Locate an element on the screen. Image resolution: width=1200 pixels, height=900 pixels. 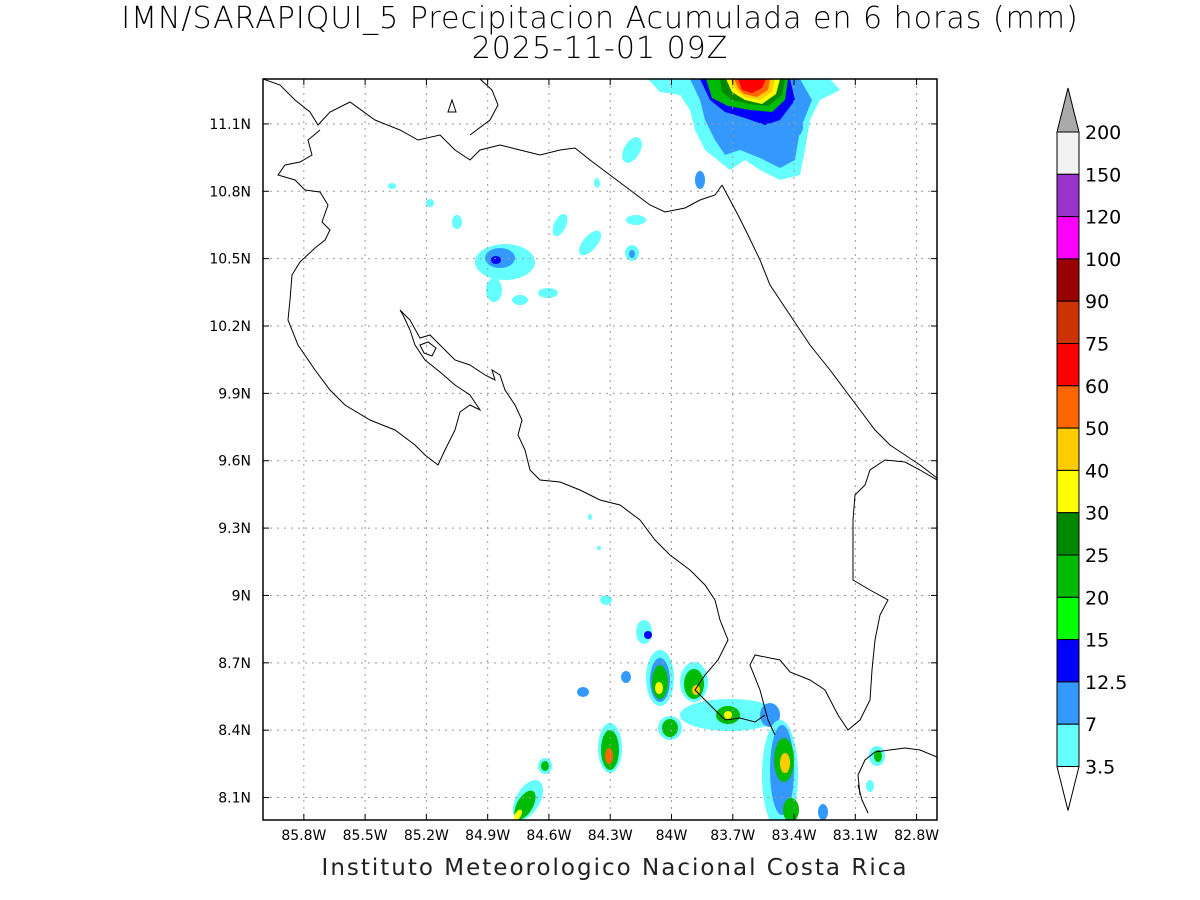
lat-tick-label: 10.2N is located at coordinates (230, 327).